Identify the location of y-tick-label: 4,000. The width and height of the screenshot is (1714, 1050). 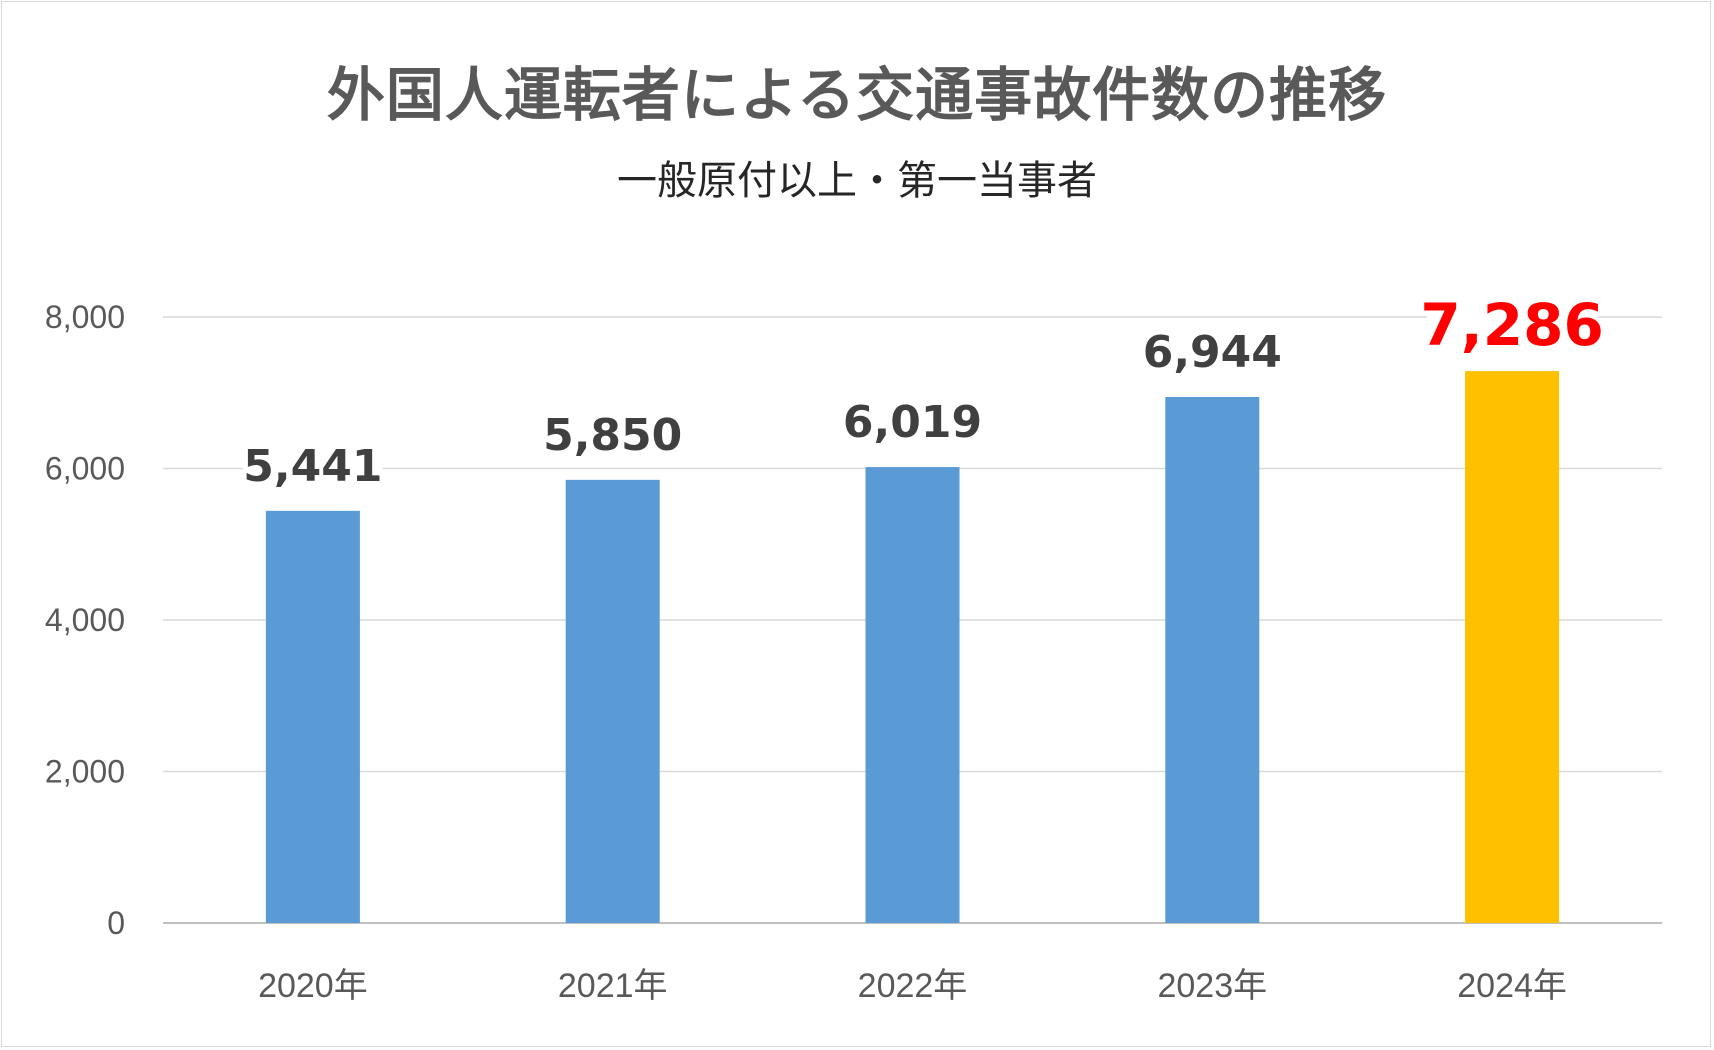
(85, 620).